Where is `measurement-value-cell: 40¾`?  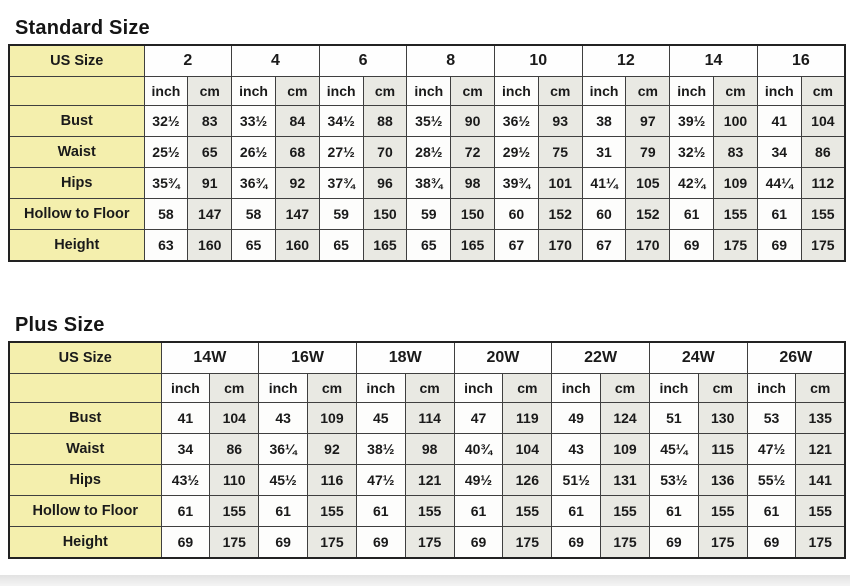
measurement-value-cell: 40¾ is located at coordinates (478, 449).